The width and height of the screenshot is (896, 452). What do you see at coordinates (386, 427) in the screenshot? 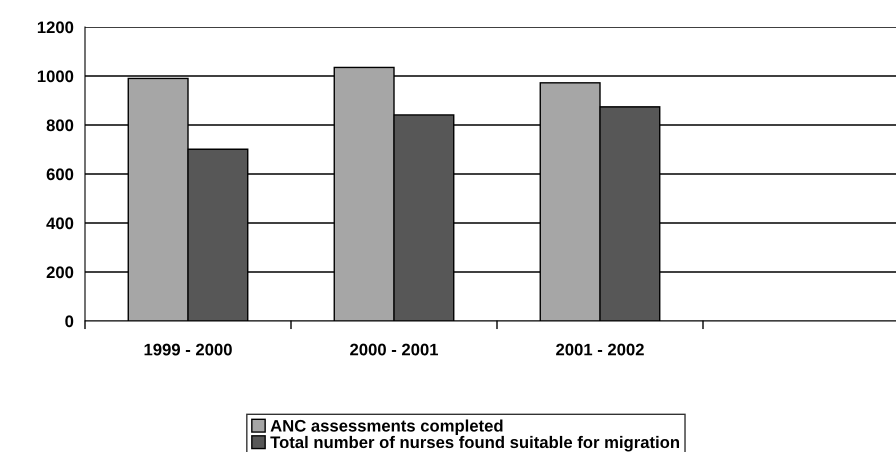
I see `legend-label: ANC assessments completed` at bounding box center [386, 427].